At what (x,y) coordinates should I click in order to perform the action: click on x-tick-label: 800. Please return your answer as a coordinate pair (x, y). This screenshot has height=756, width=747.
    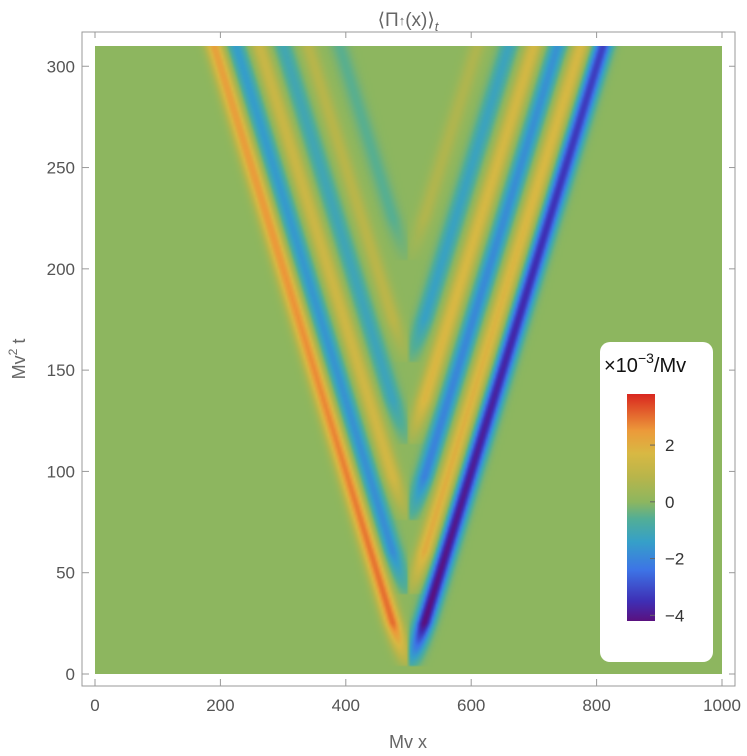
    Looking at the image, I should click on (596, 705).